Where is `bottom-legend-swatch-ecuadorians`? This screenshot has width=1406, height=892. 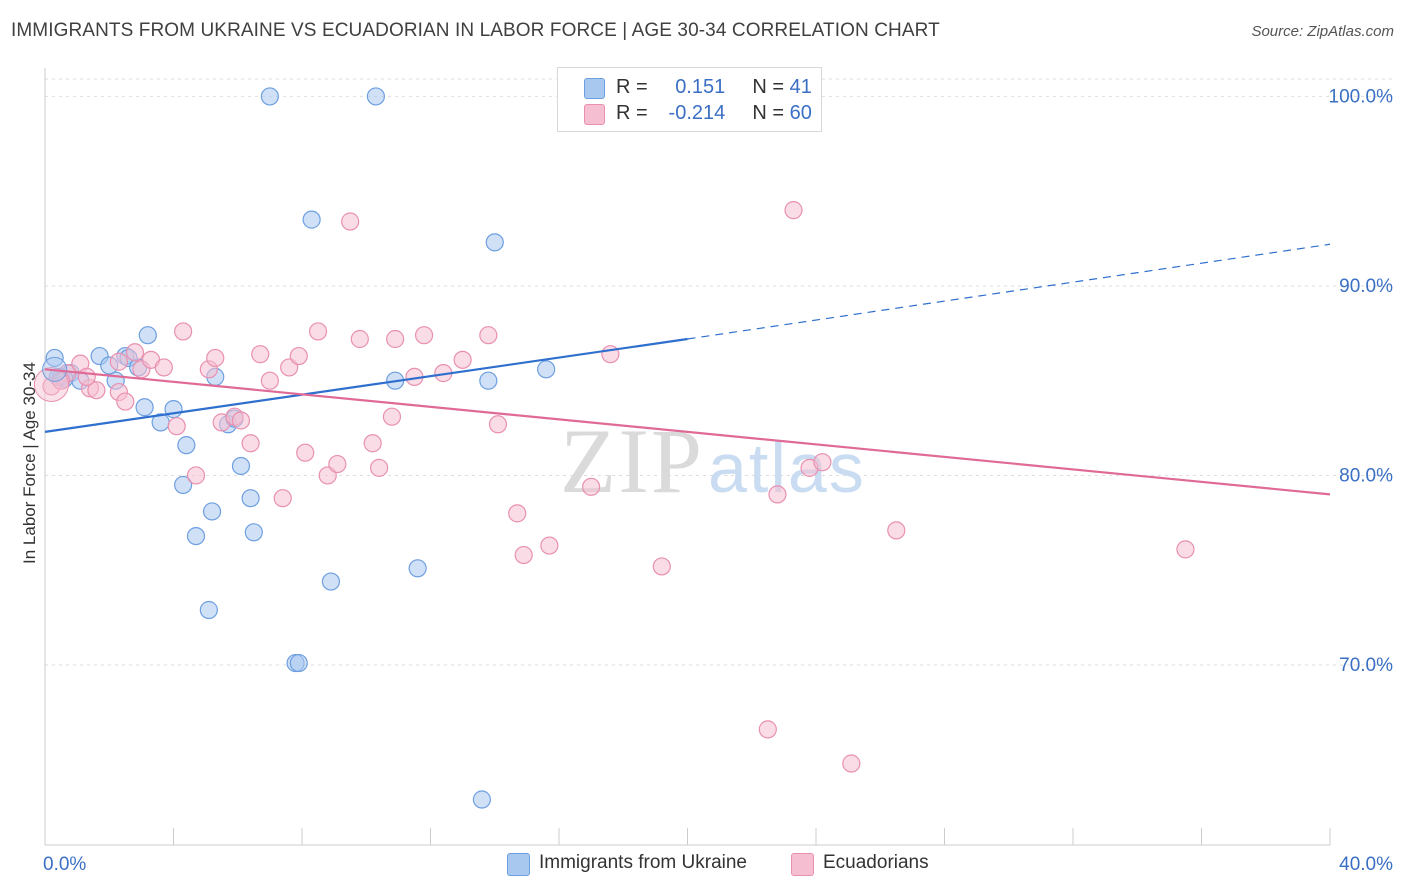 bottom-legend-swatch-ecuadorians is located at coordinates (802, 864).